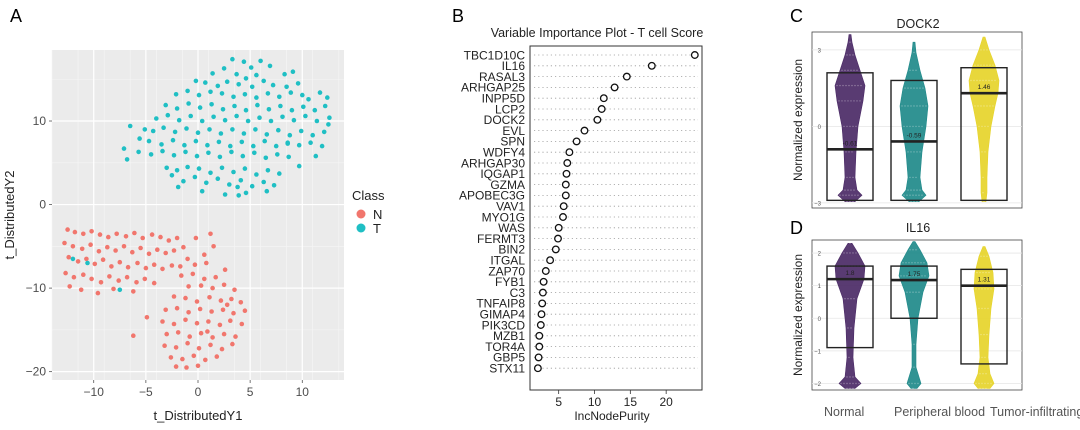 The width and height of the screenshot is (1080, 430). What do you see at coordinates (39, 246) in the screenshot?
I see `scatter-y-ticks: −20 −10 0 10` at bounding box center [39, 246].